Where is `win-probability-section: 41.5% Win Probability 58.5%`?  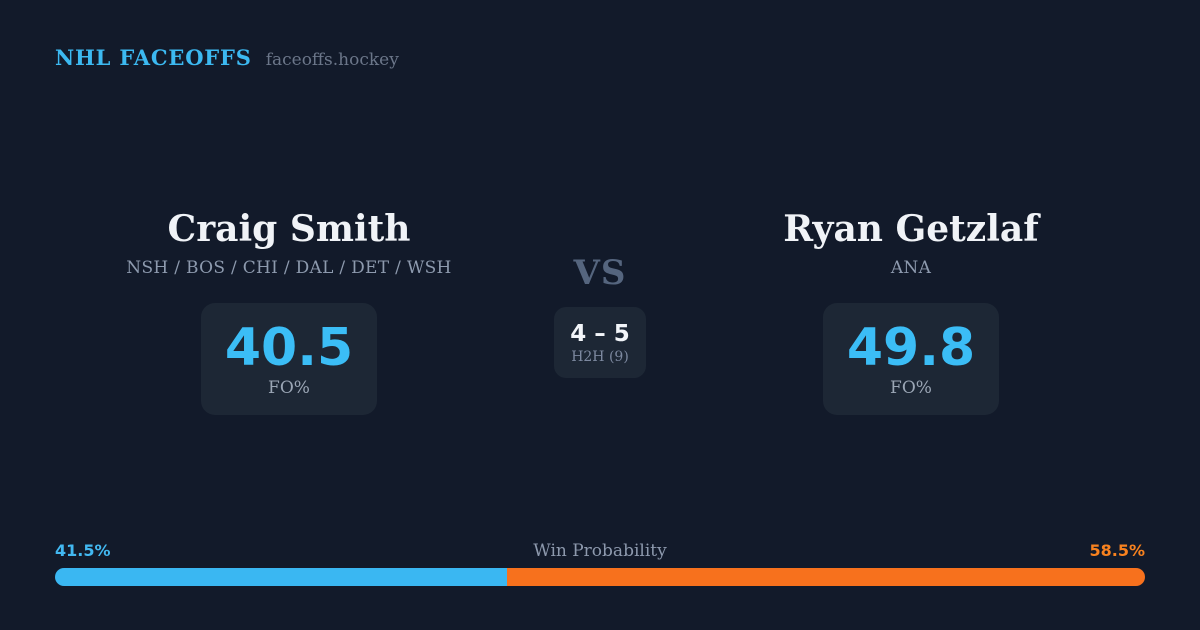 win-probability-section: 41.5% Win Probability 58.5% is located at coordinates (600, 563).